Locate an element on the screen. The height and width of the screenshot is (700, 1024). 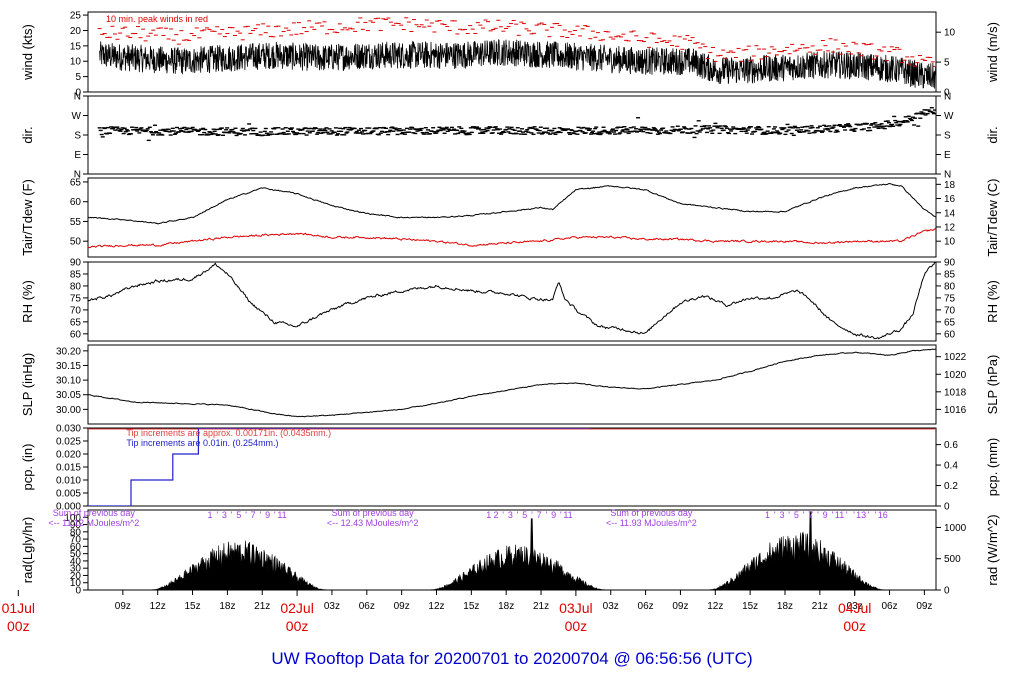
y-tick-label: 30.20 is located at coordinates (68, 351).